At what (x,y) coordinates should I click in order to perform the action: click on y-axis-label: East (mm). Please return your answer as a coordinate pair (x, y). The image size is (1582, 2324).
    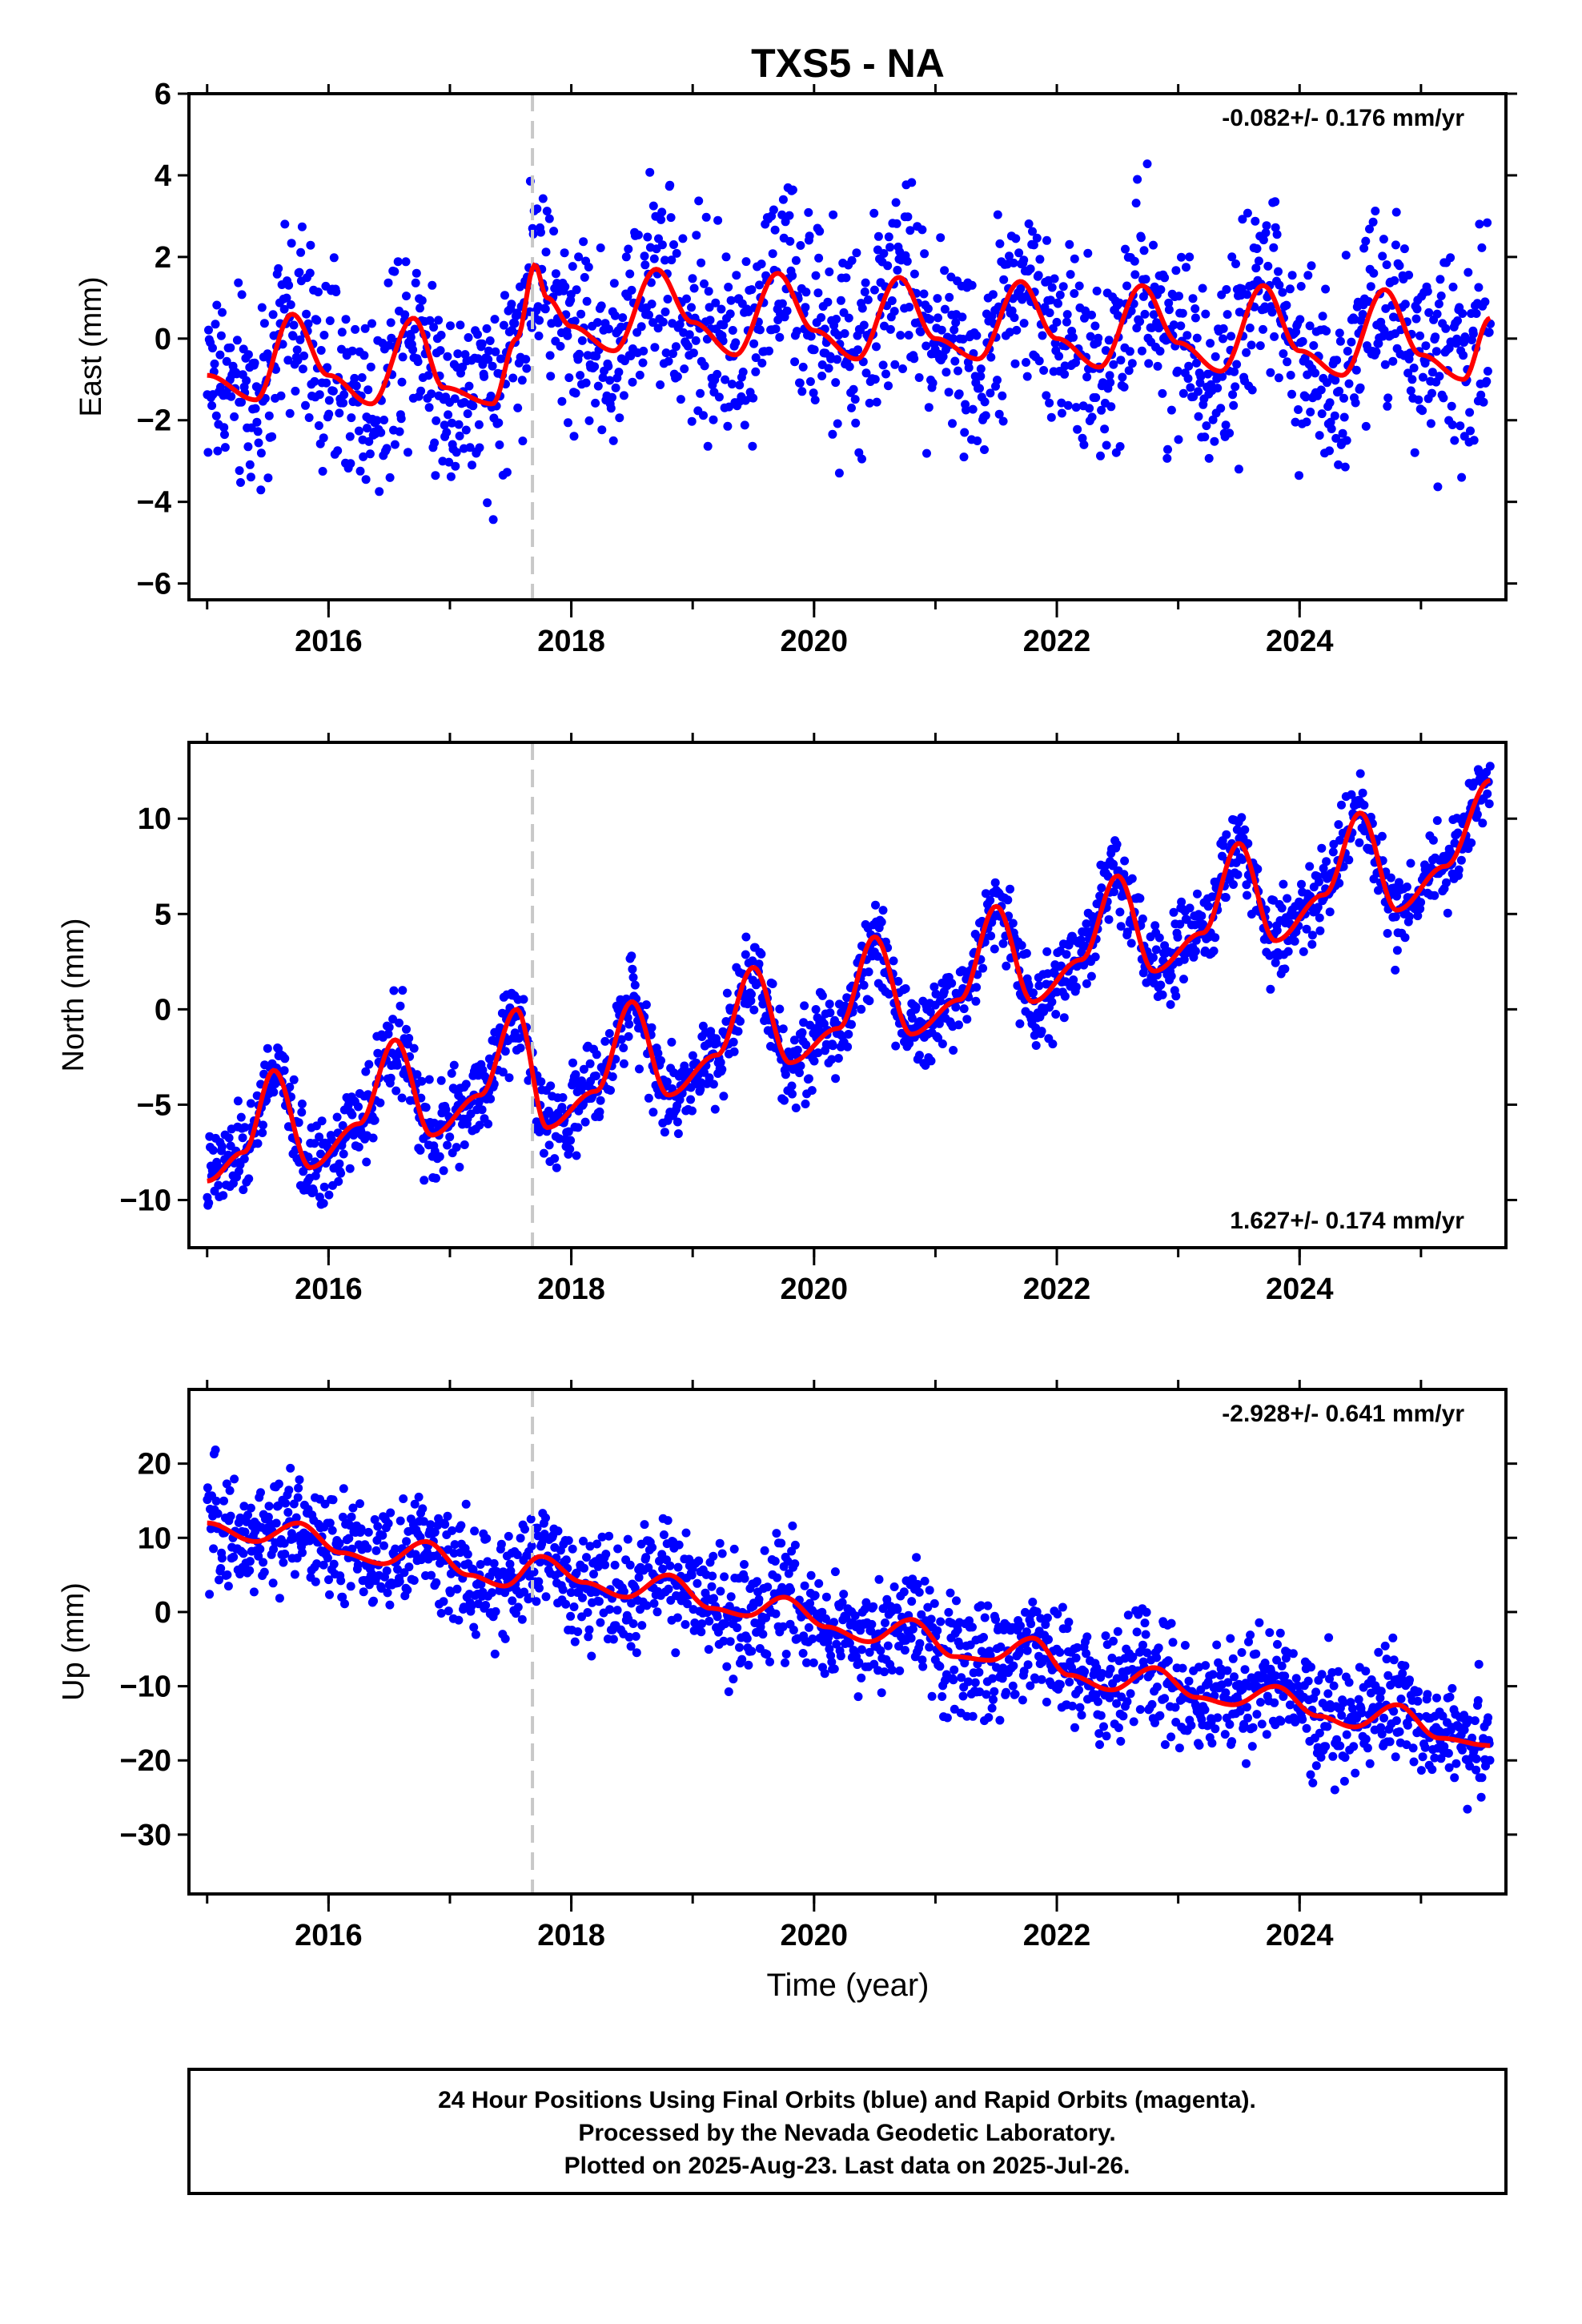
    Looking at the image, I should click on (91, 346).